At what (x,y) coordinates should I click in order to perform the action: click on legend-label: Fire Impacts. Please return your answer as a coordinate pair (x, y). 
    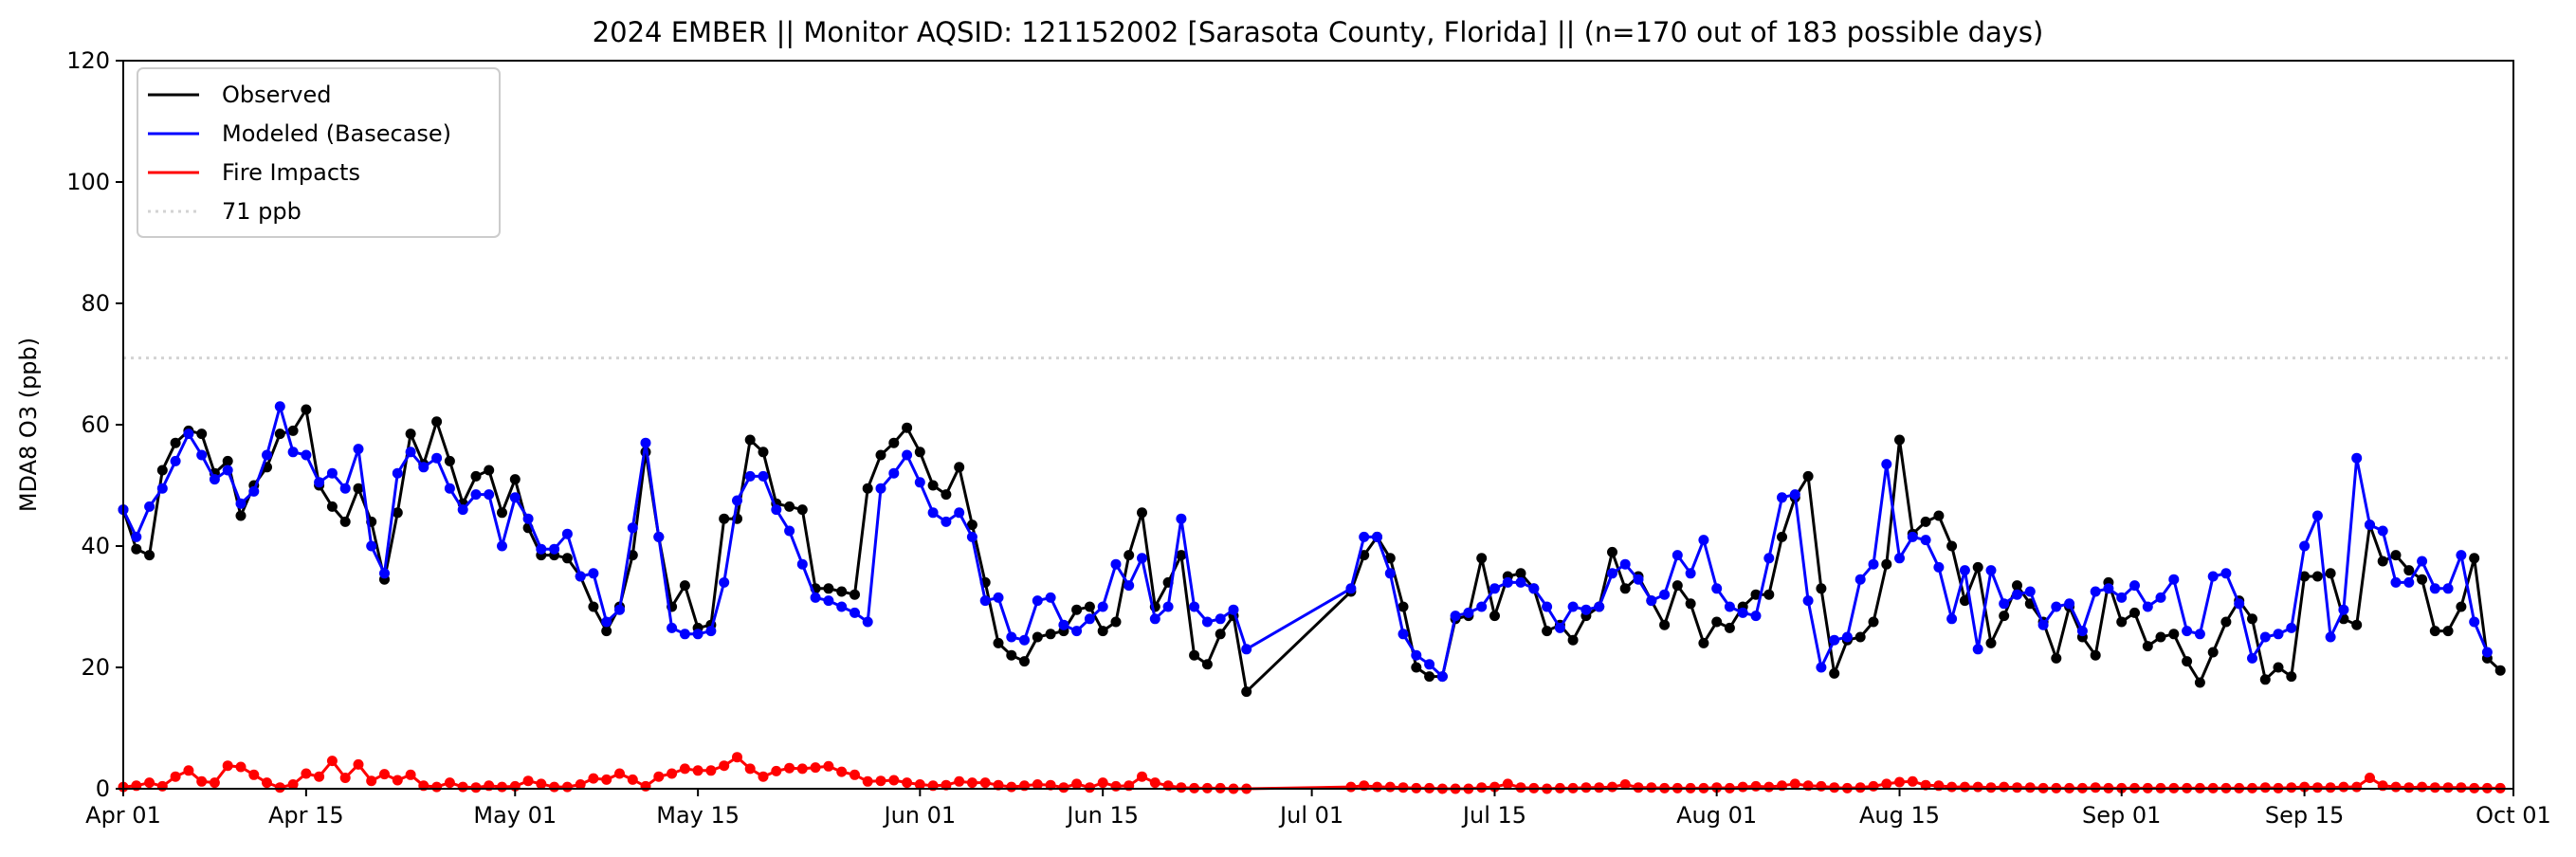
    Looking at the image, I should click on (291, 172).